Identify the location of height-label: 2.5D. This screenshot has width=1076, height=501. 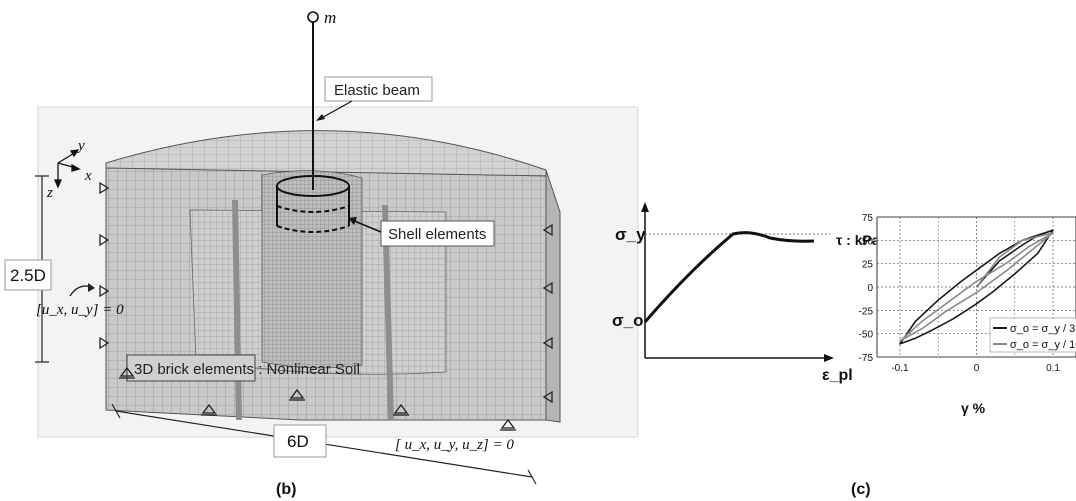
(28, 275).